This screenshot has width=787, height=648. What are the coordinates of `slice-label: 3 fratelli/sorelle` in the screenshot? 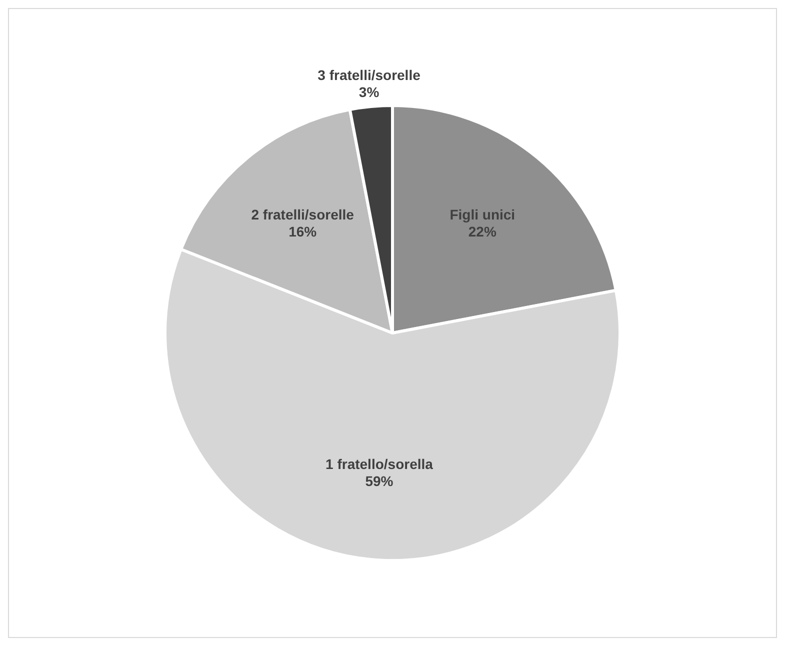 It's located at (369, 74).